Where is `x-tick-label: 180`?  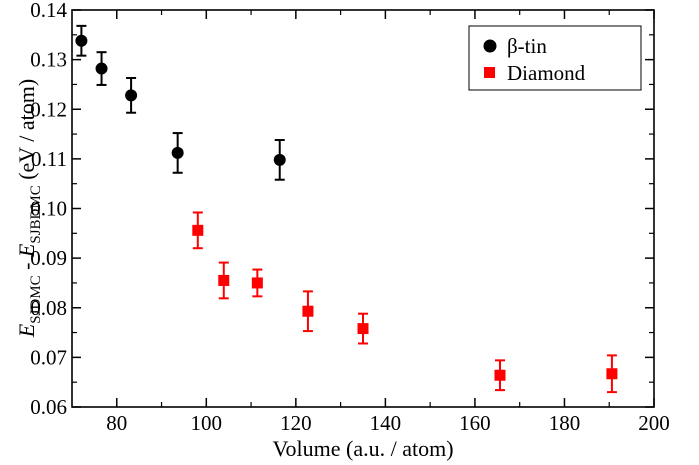
x-tick-label: 180 is located at coordinates (565, 423).